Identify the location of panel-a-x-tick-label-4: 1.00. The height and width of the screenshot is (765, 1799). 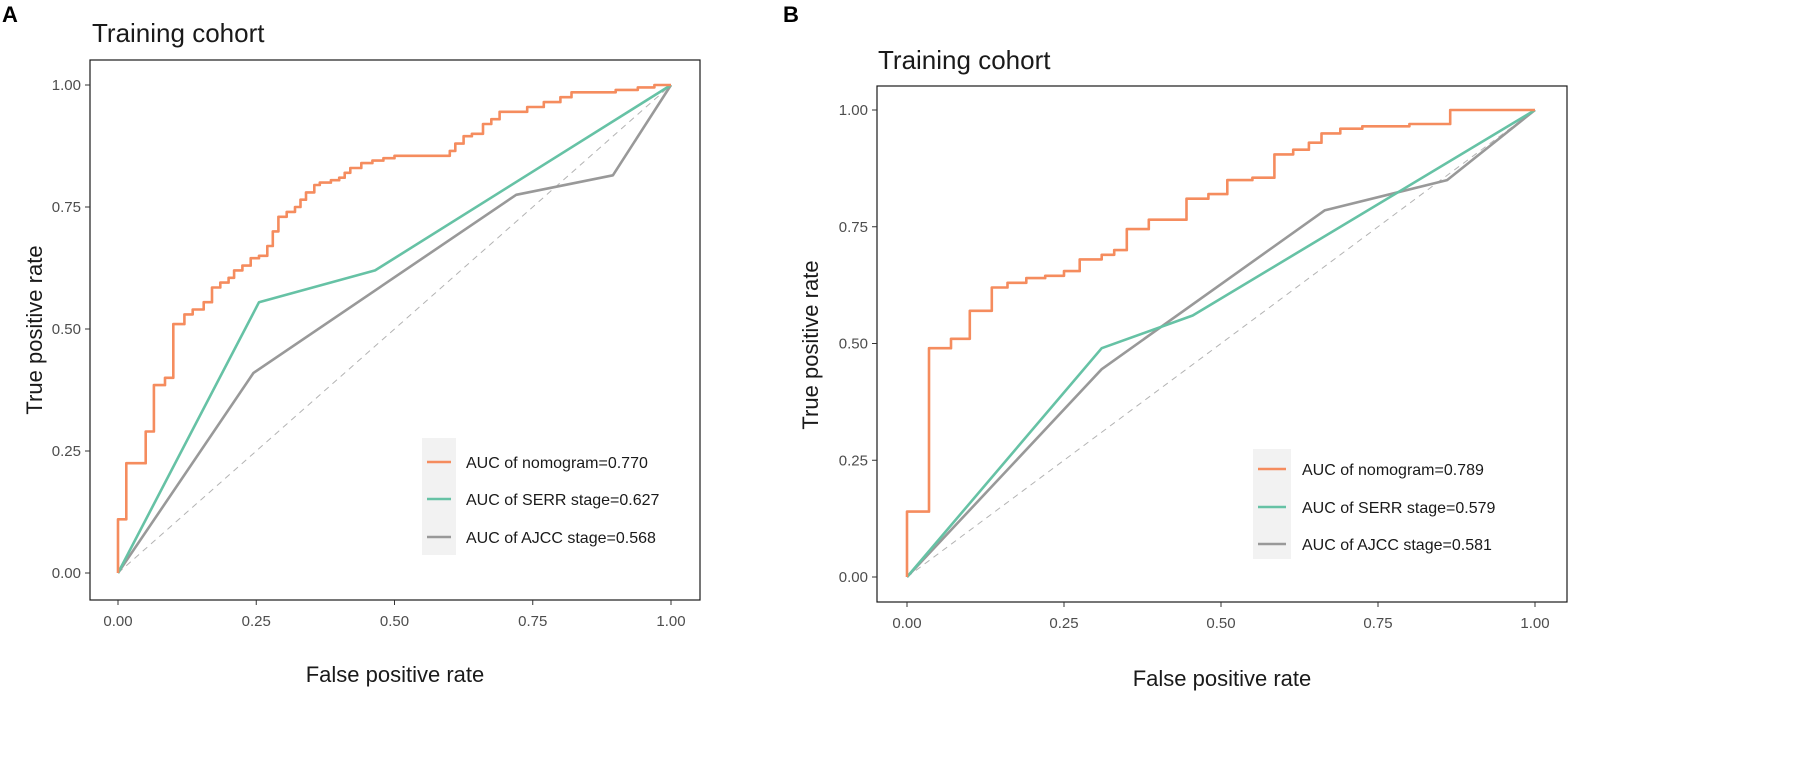
(670, 621).